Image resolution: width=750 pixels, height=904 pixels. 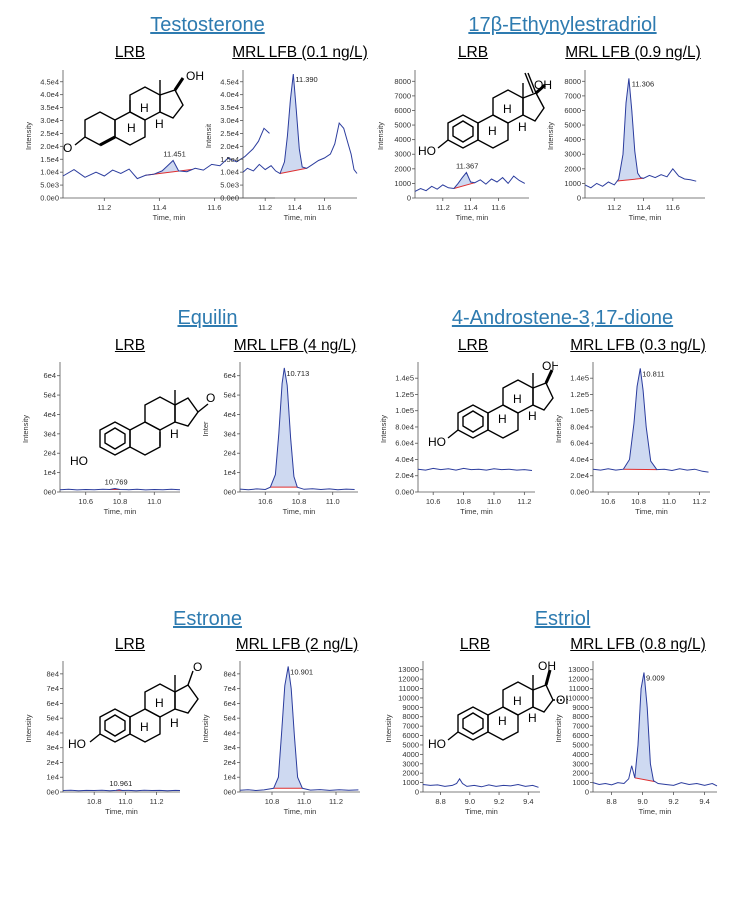 I want to click on y-tick-label: 8.0e4, so click(x=404, y=426).